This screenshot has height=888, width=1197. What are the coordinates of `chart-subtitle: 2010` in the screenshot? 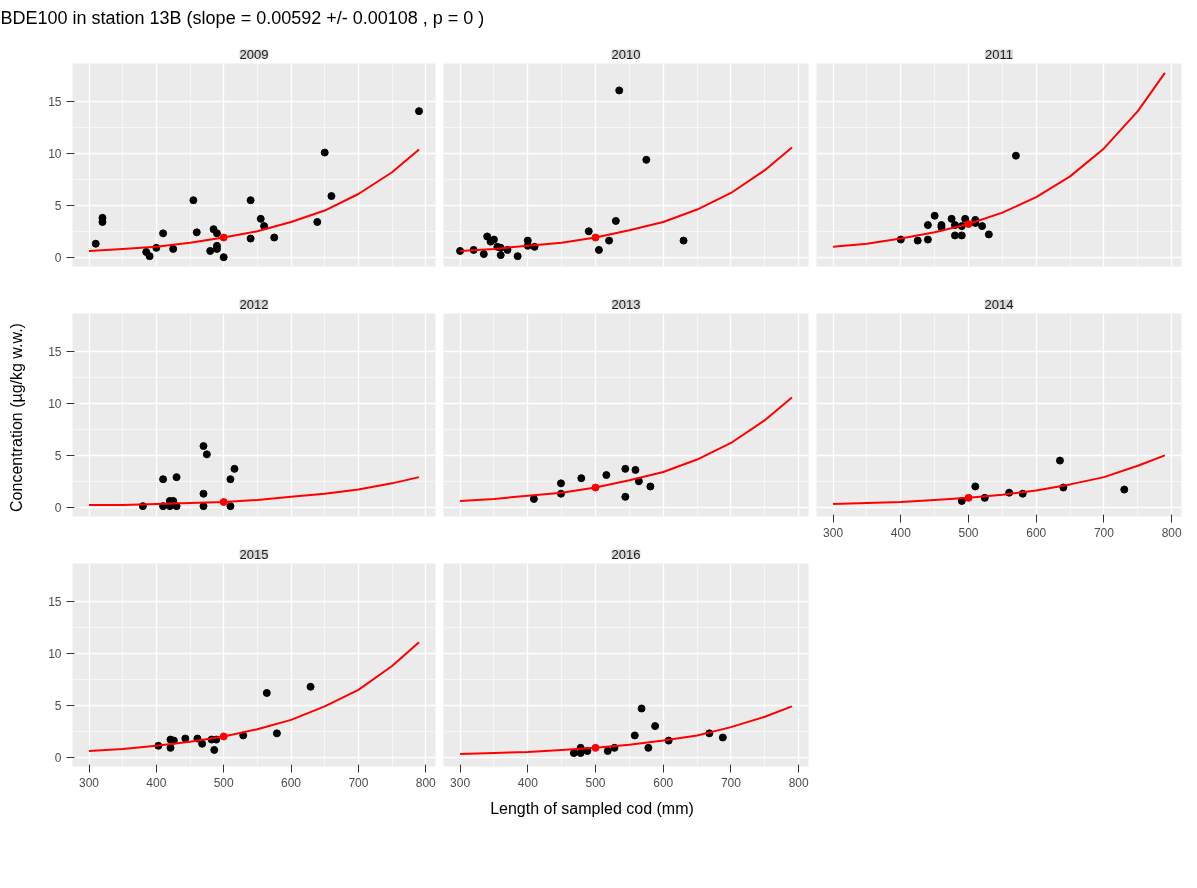 It's located at (626, 54).